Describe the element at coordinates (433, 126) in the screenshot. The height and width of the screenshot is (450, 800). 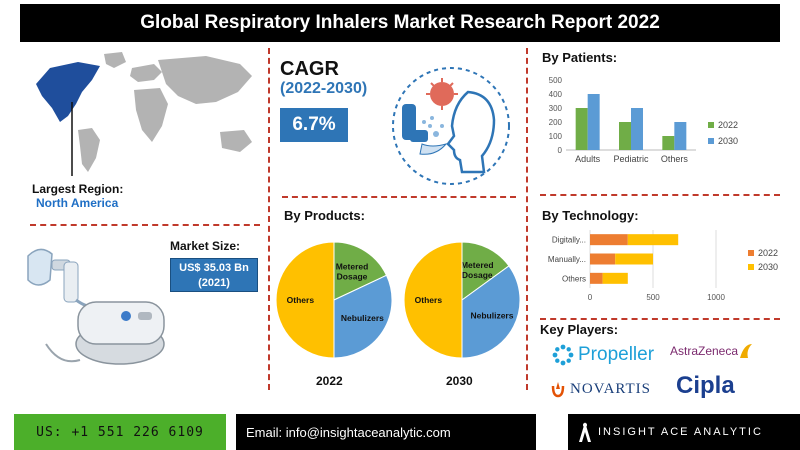
I see `spray-icon` at that location.